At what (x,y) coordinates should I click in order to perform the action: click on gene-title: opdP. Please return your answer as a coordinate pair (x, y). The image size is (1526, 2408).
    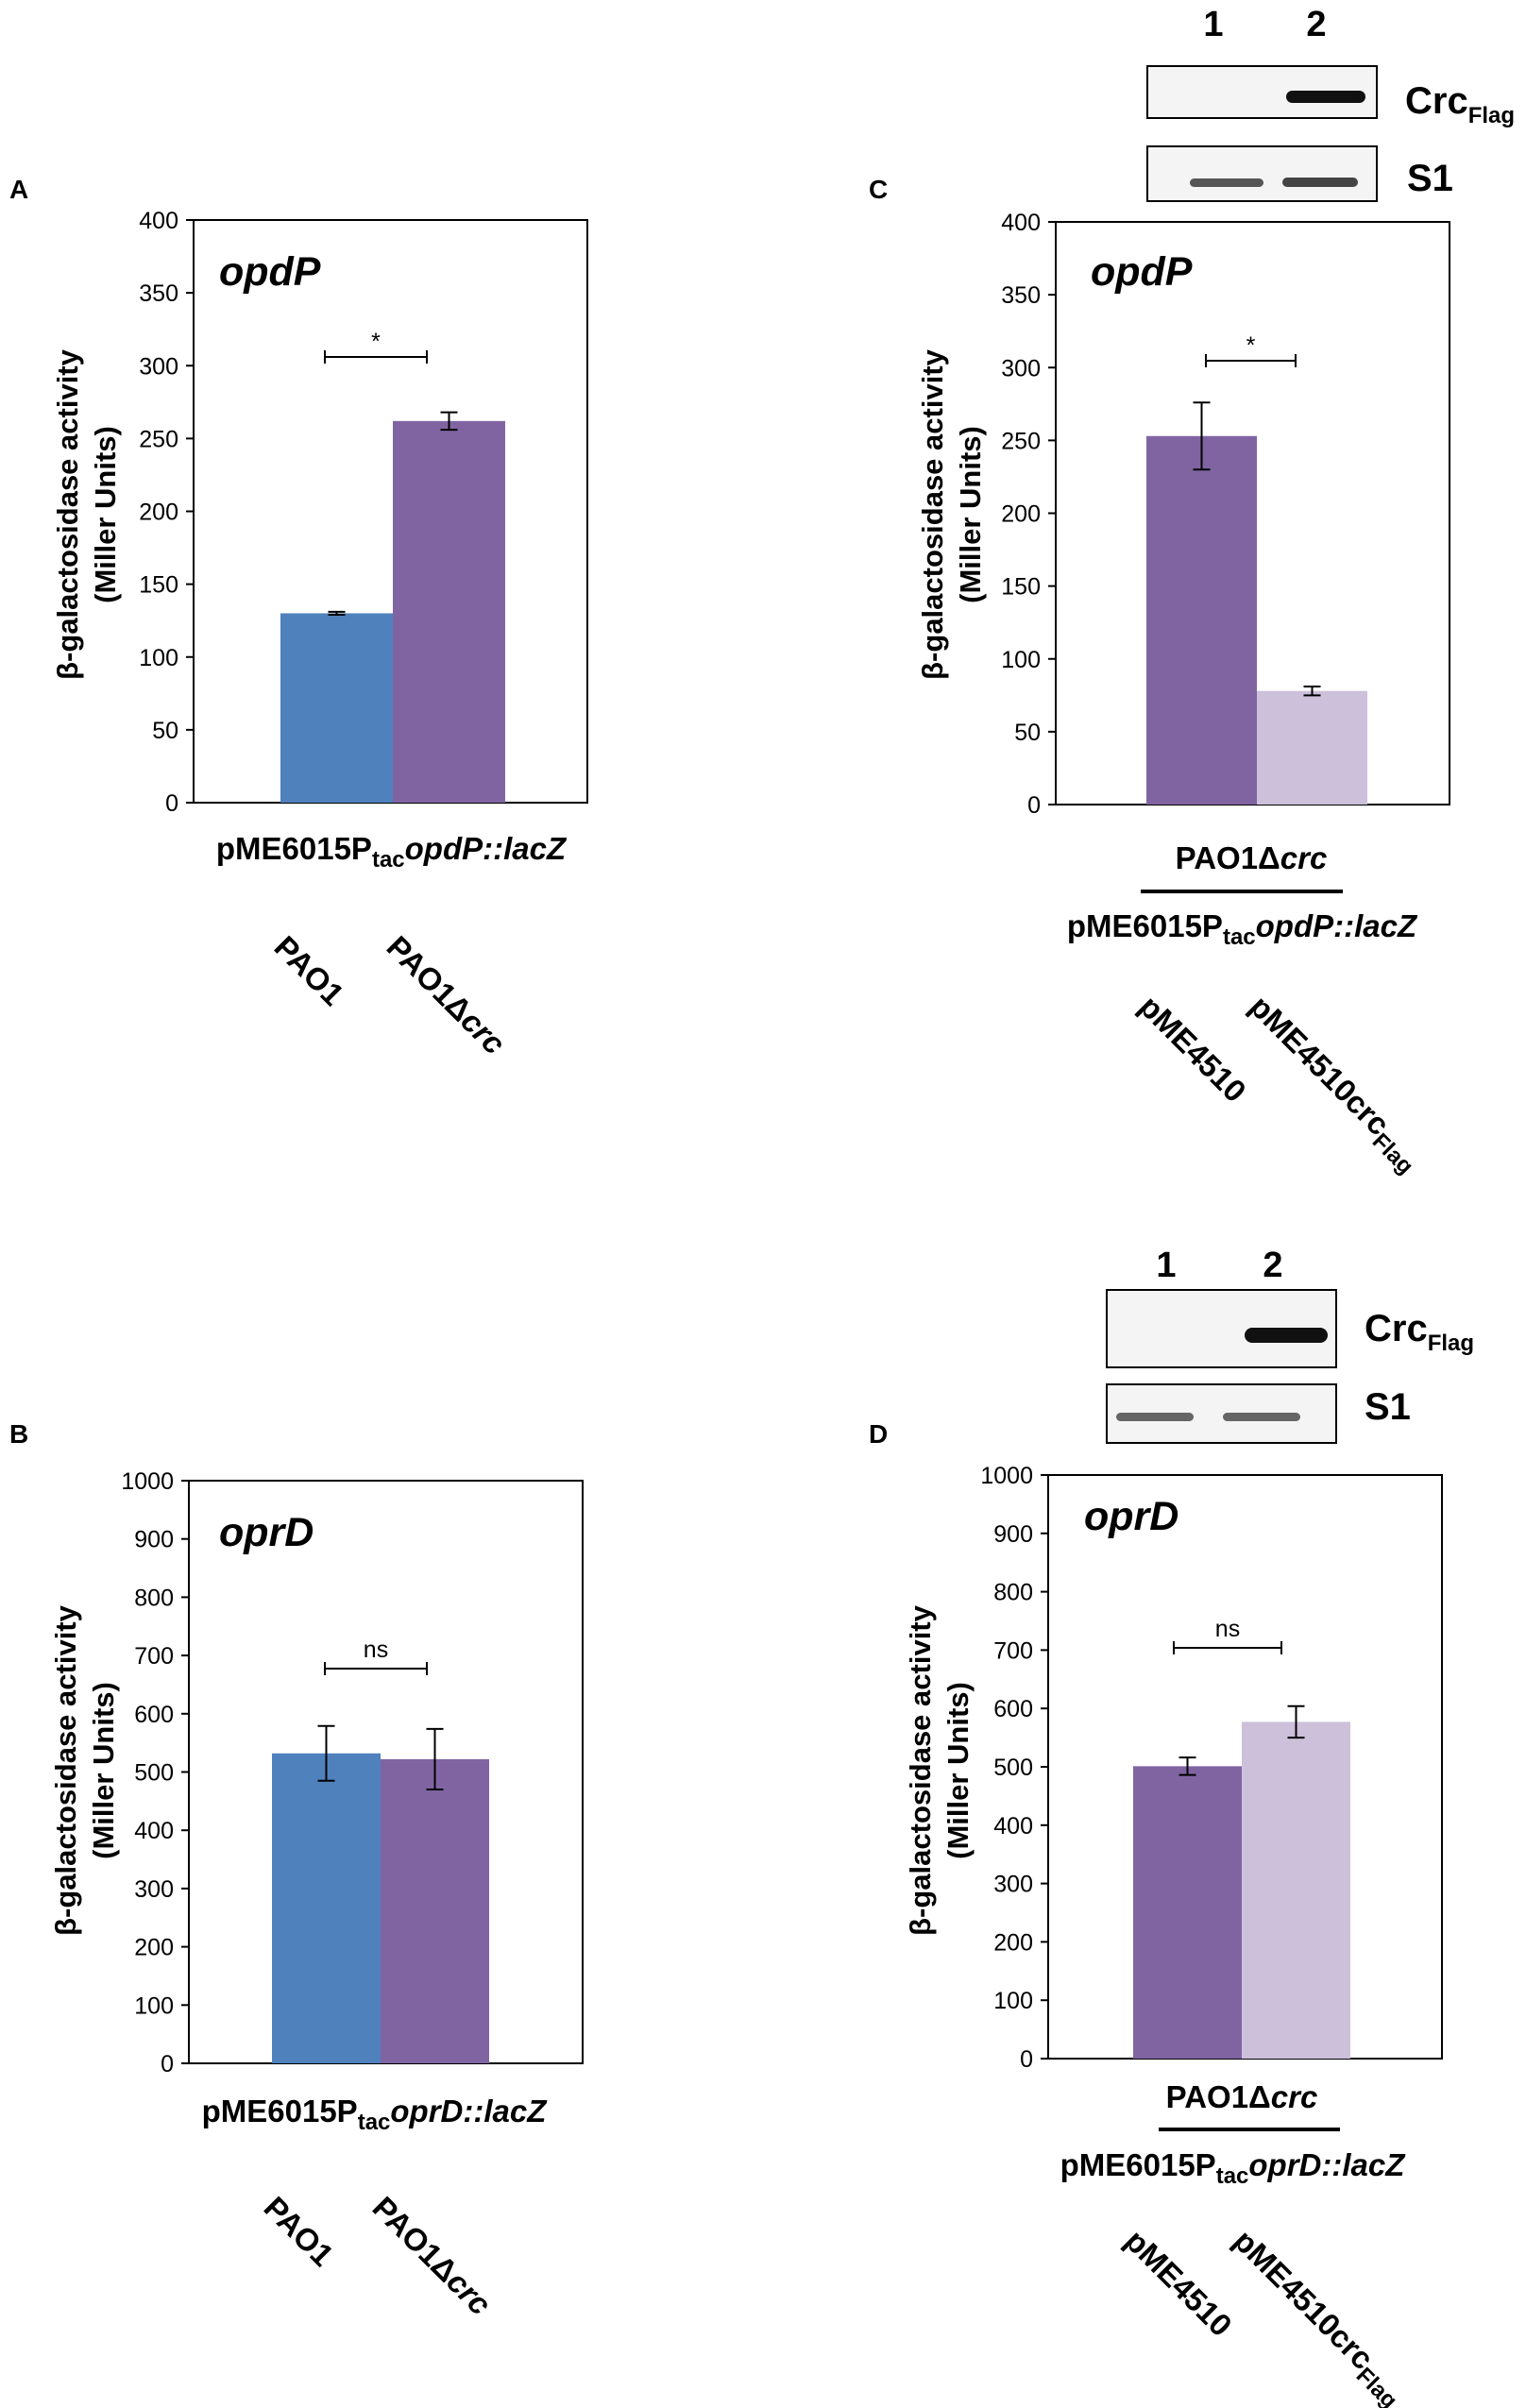
    Looking at the image, I should click on (270, 272).